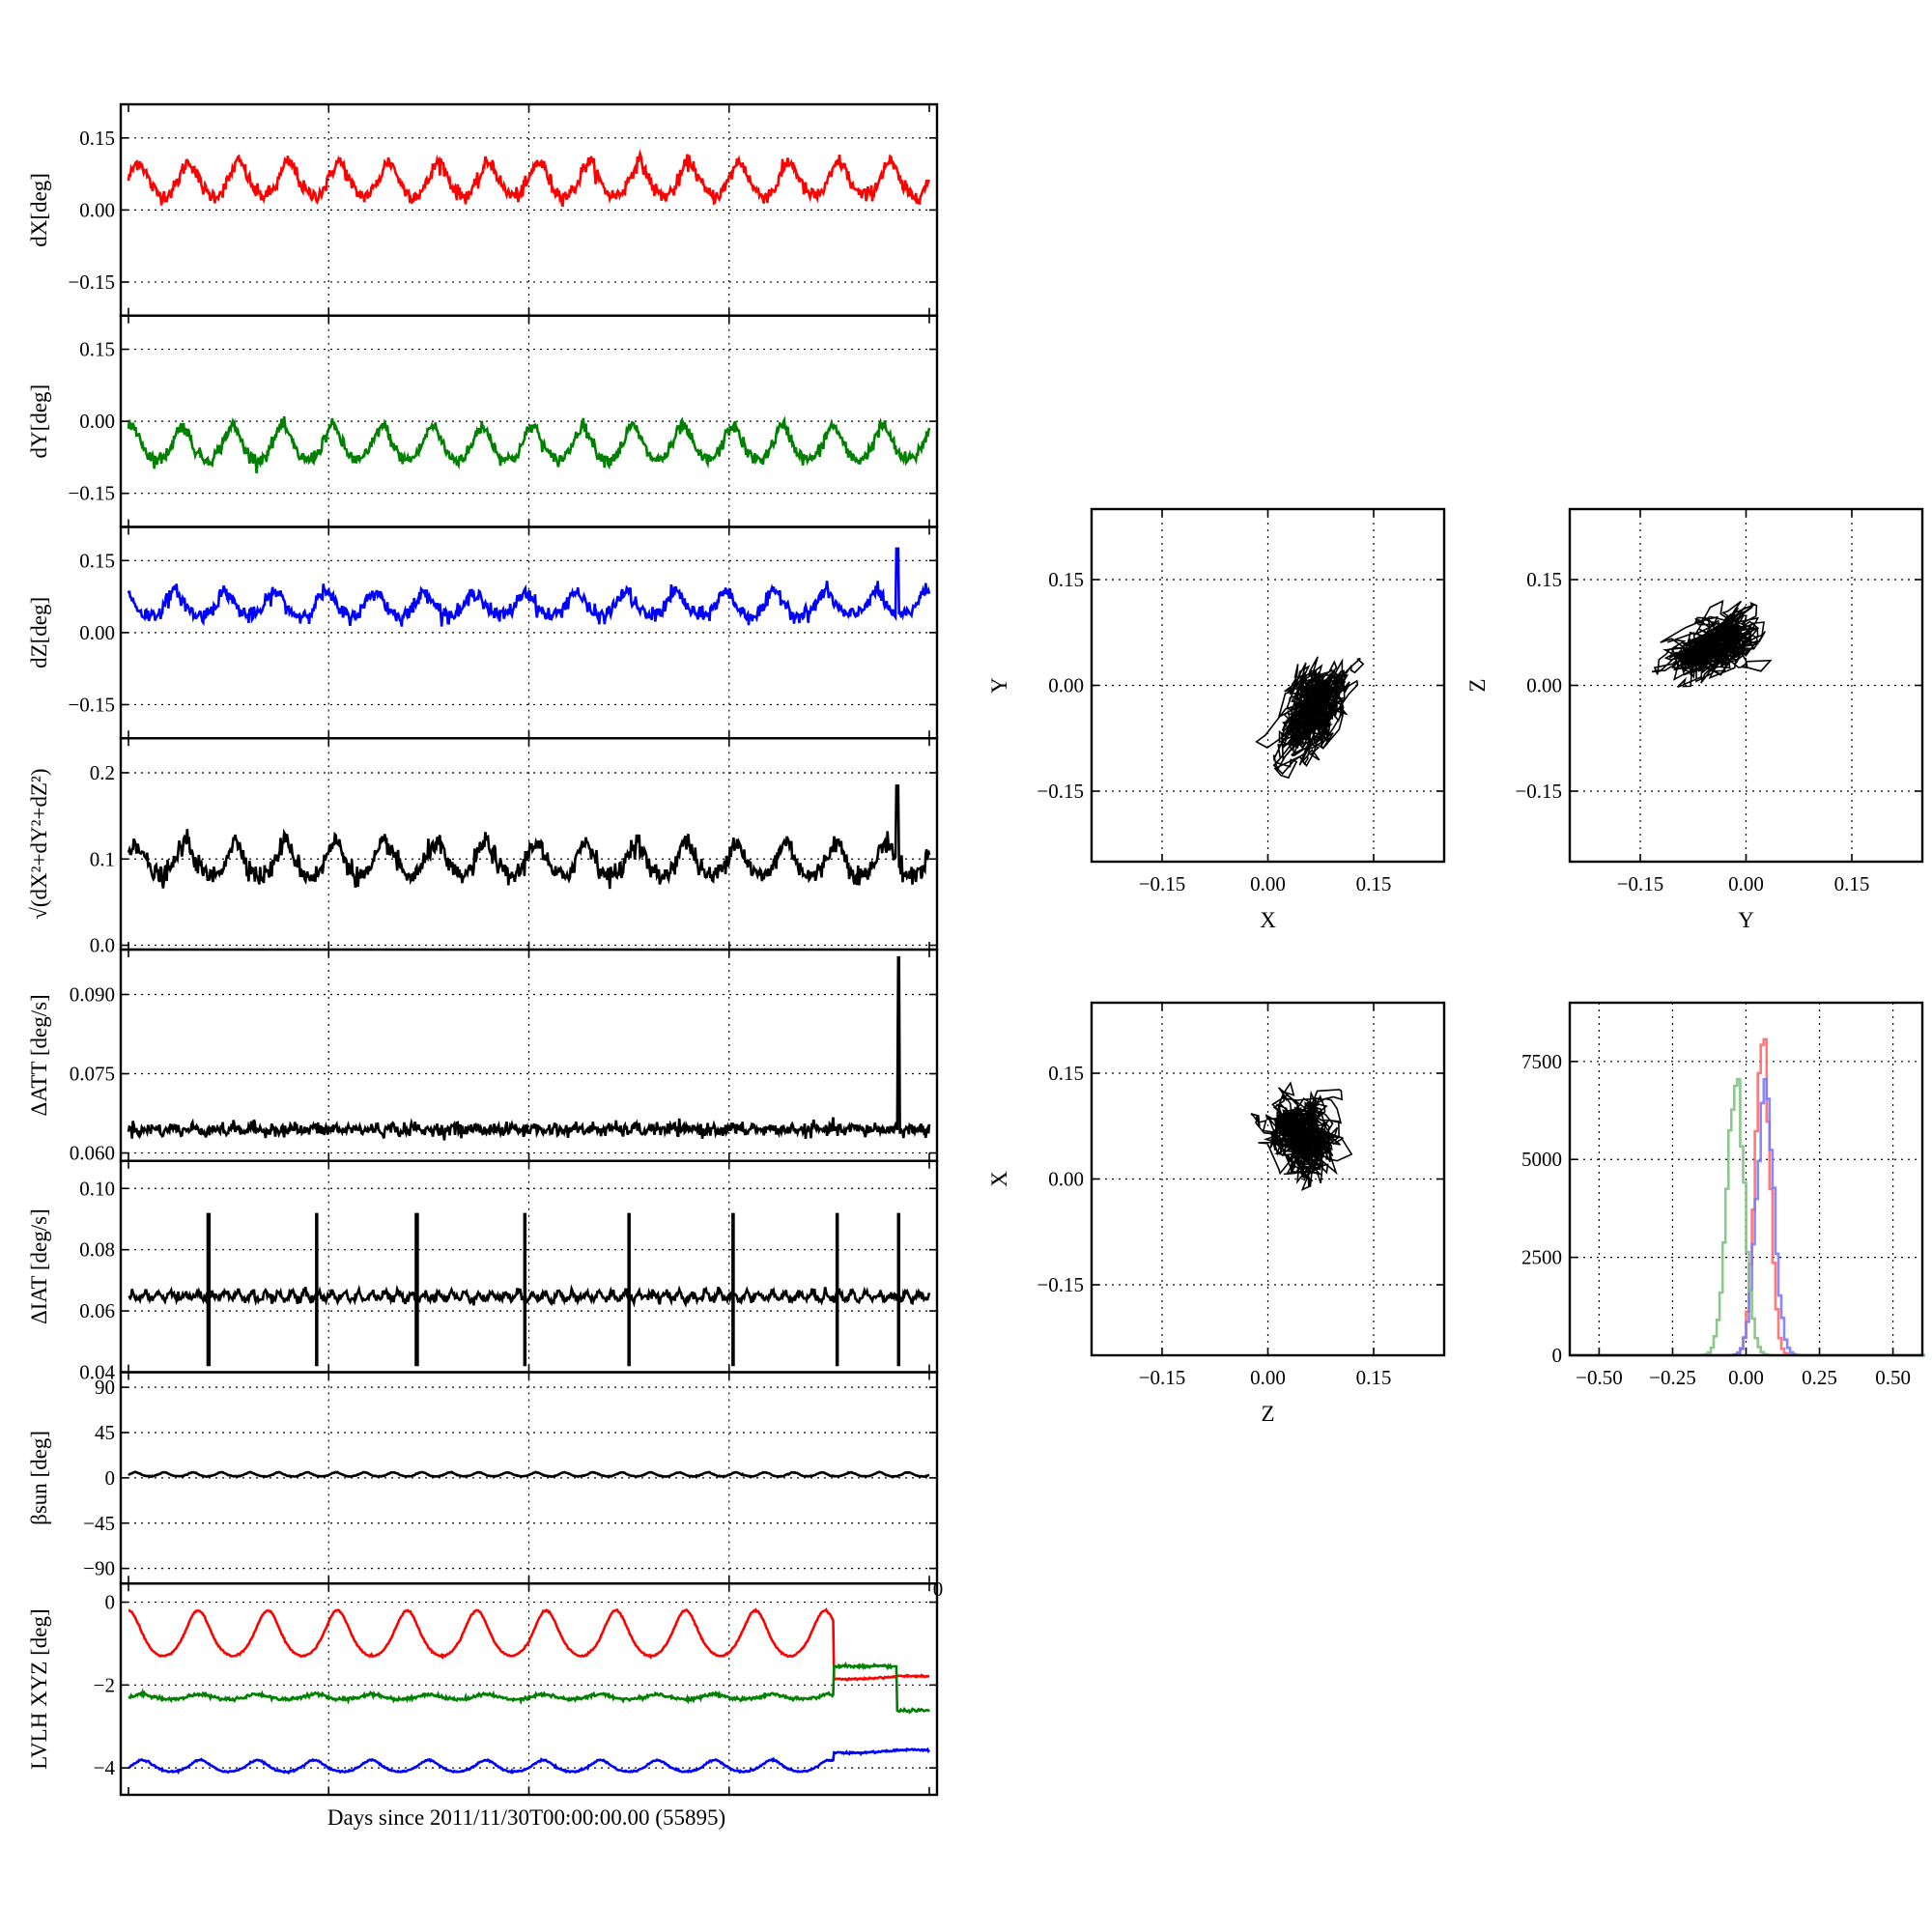  What do you see at coordinates (938, 1589) in the screenshot?
I see `stray-tick-label: 0` at bounding box center [938, 1589].